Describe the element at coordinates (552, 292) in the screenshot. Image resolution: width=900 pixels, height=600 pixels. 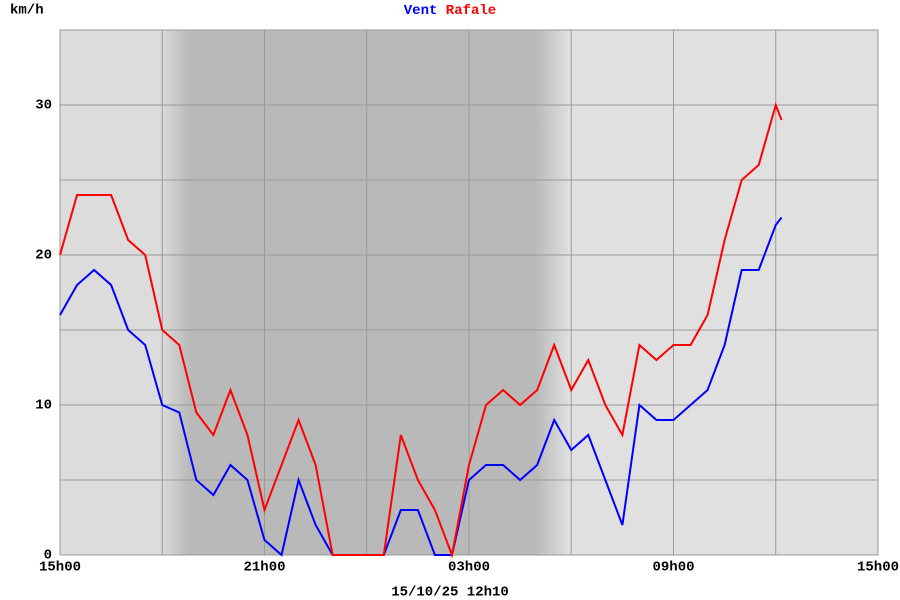
I see `dawn-shade` at that location.